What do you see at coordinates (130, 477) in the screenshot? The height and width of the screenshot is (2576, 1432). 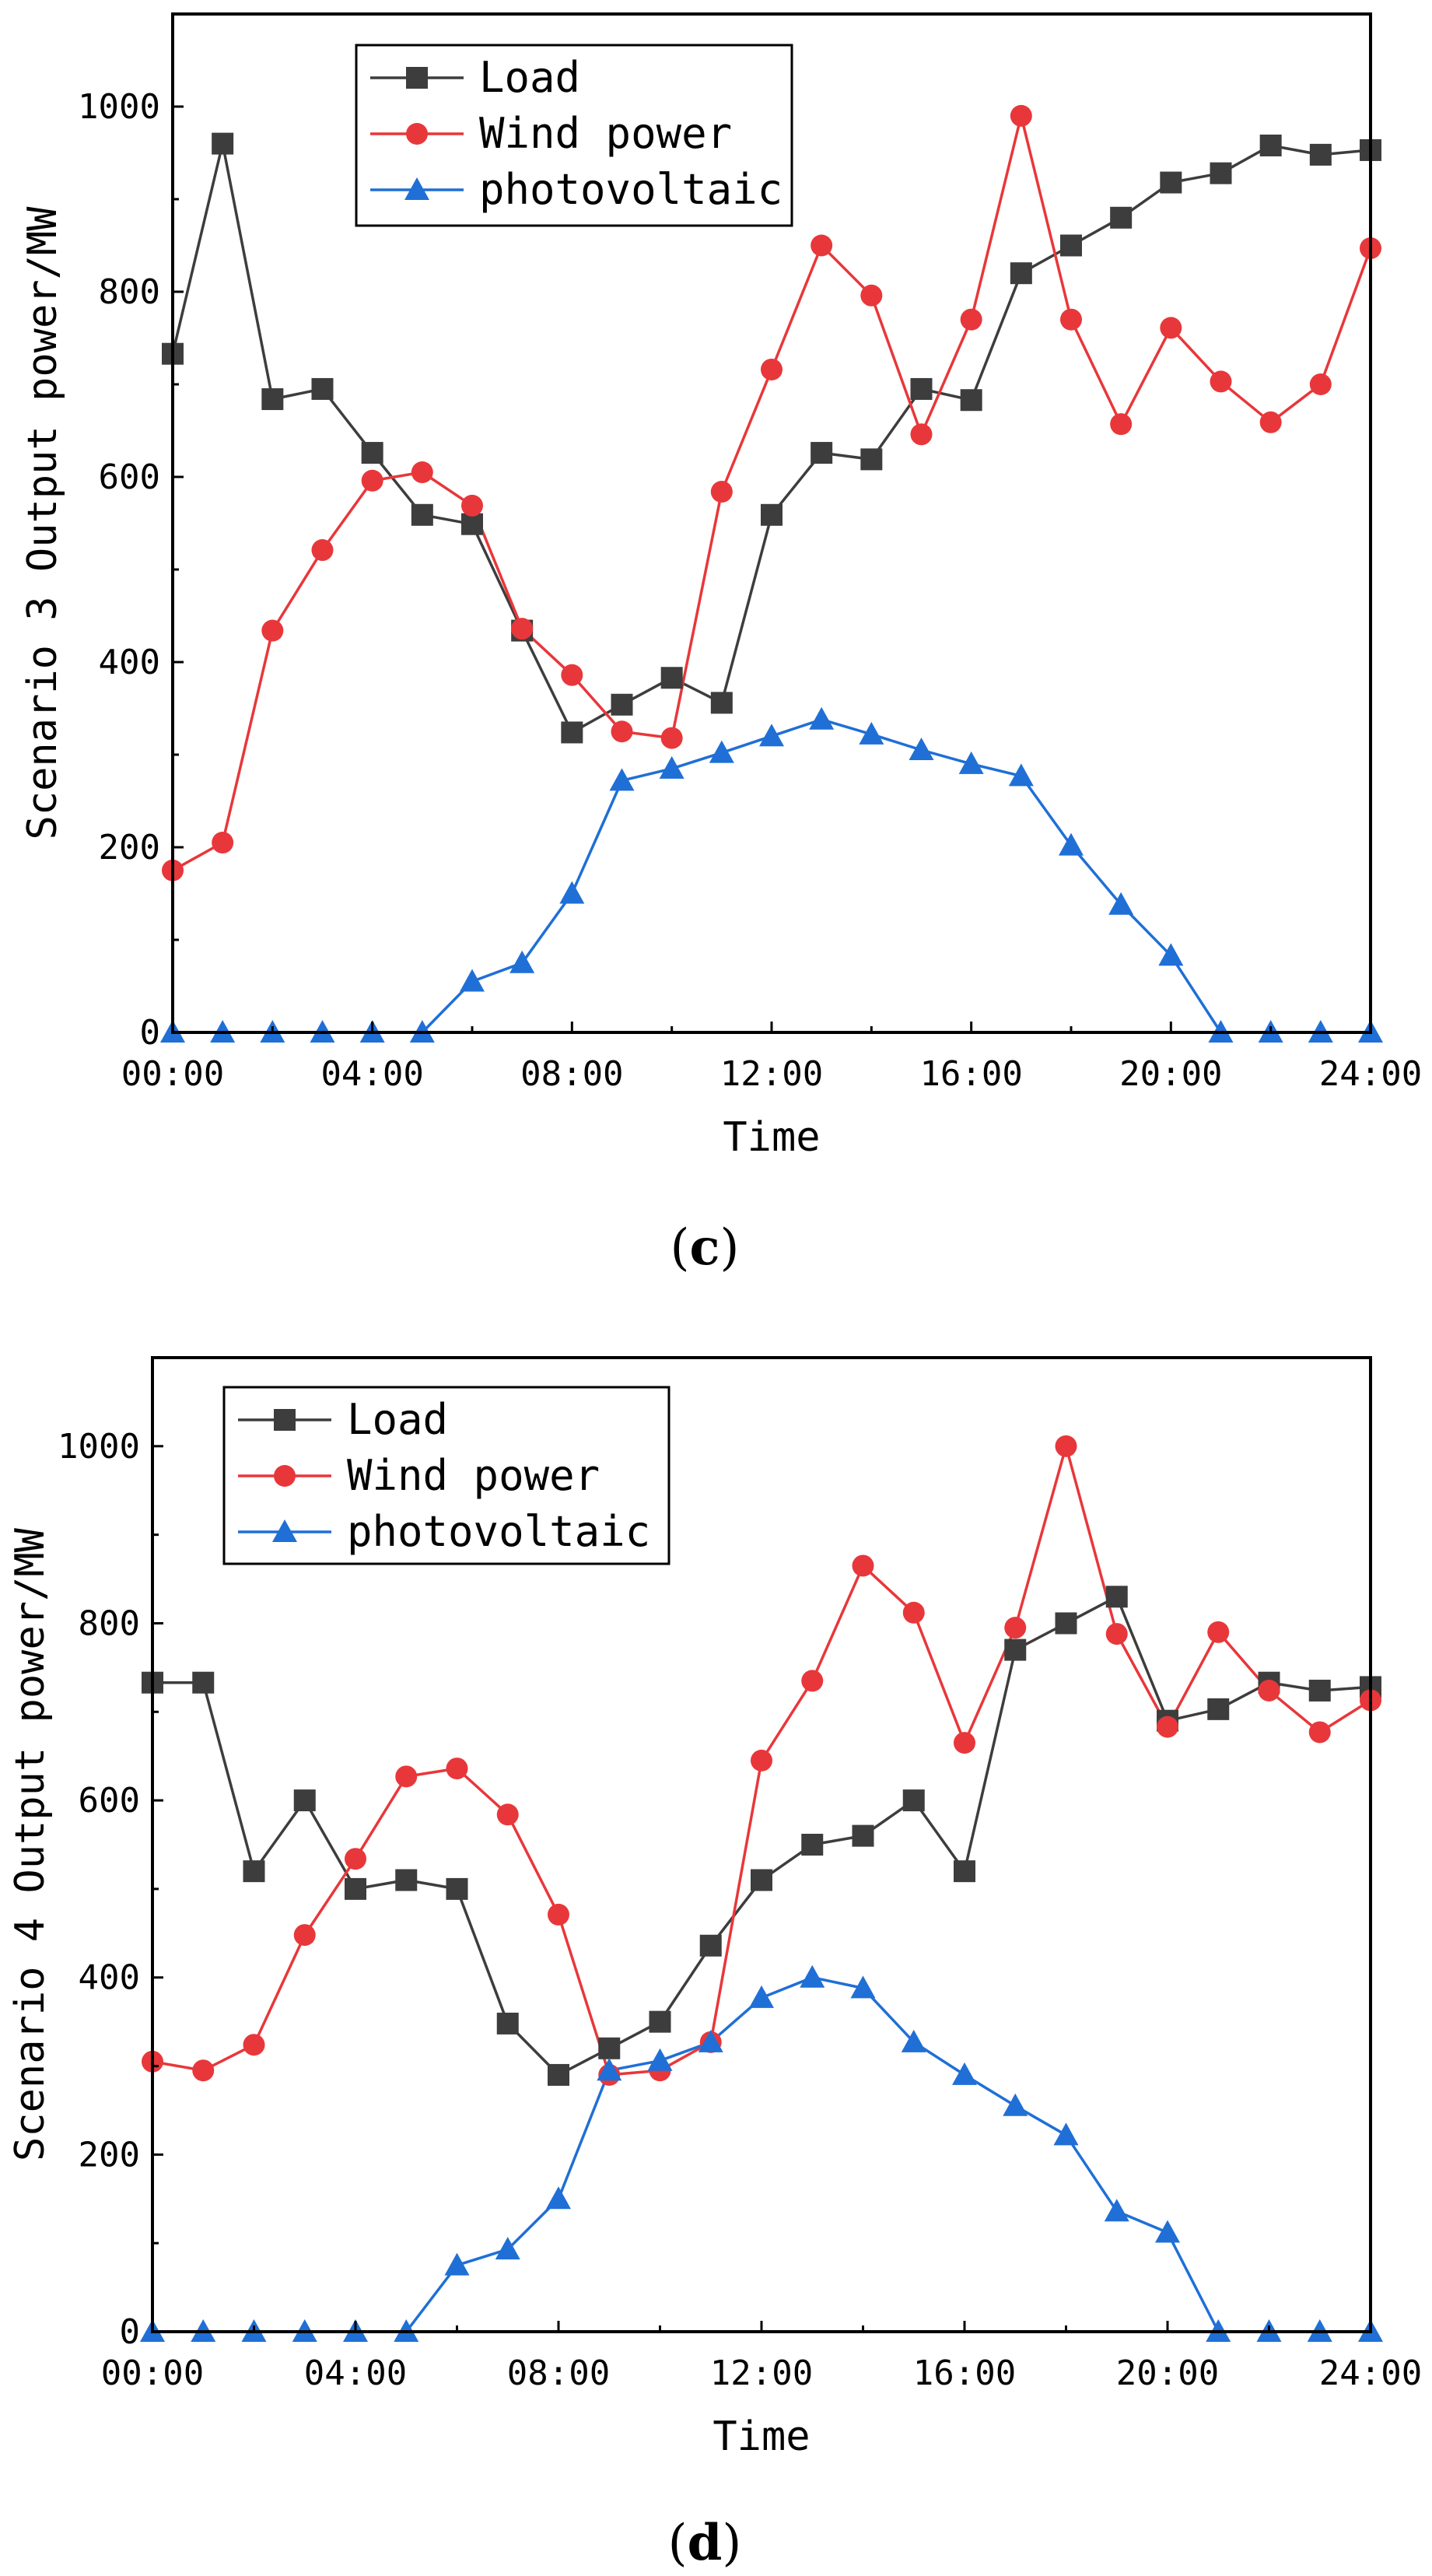 I see `y-tick-label: 600` at bounding box center [130, 477].